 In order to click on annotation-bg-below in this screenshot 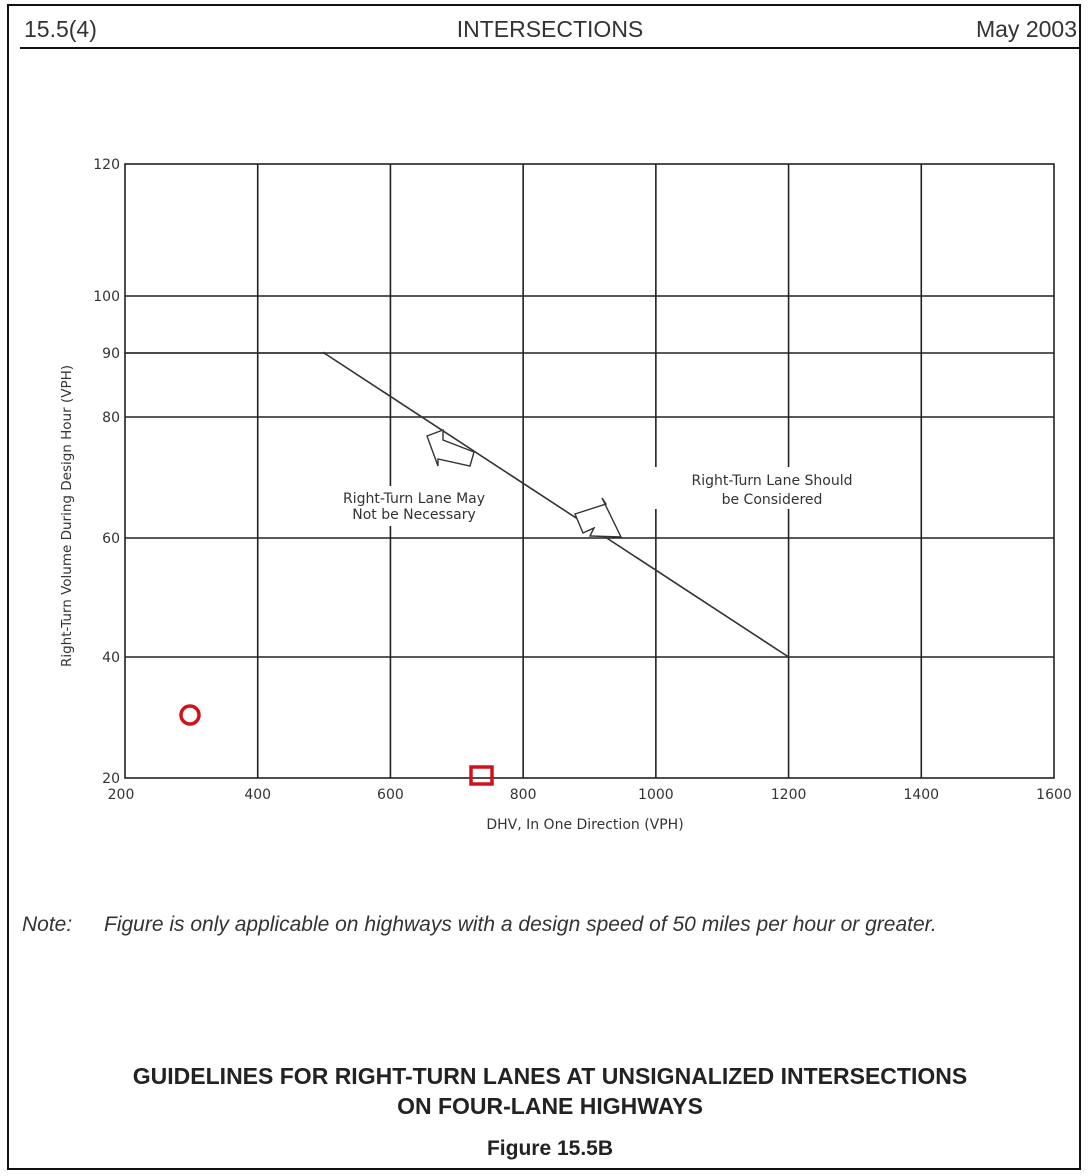, I will do `click(411, 506)`.